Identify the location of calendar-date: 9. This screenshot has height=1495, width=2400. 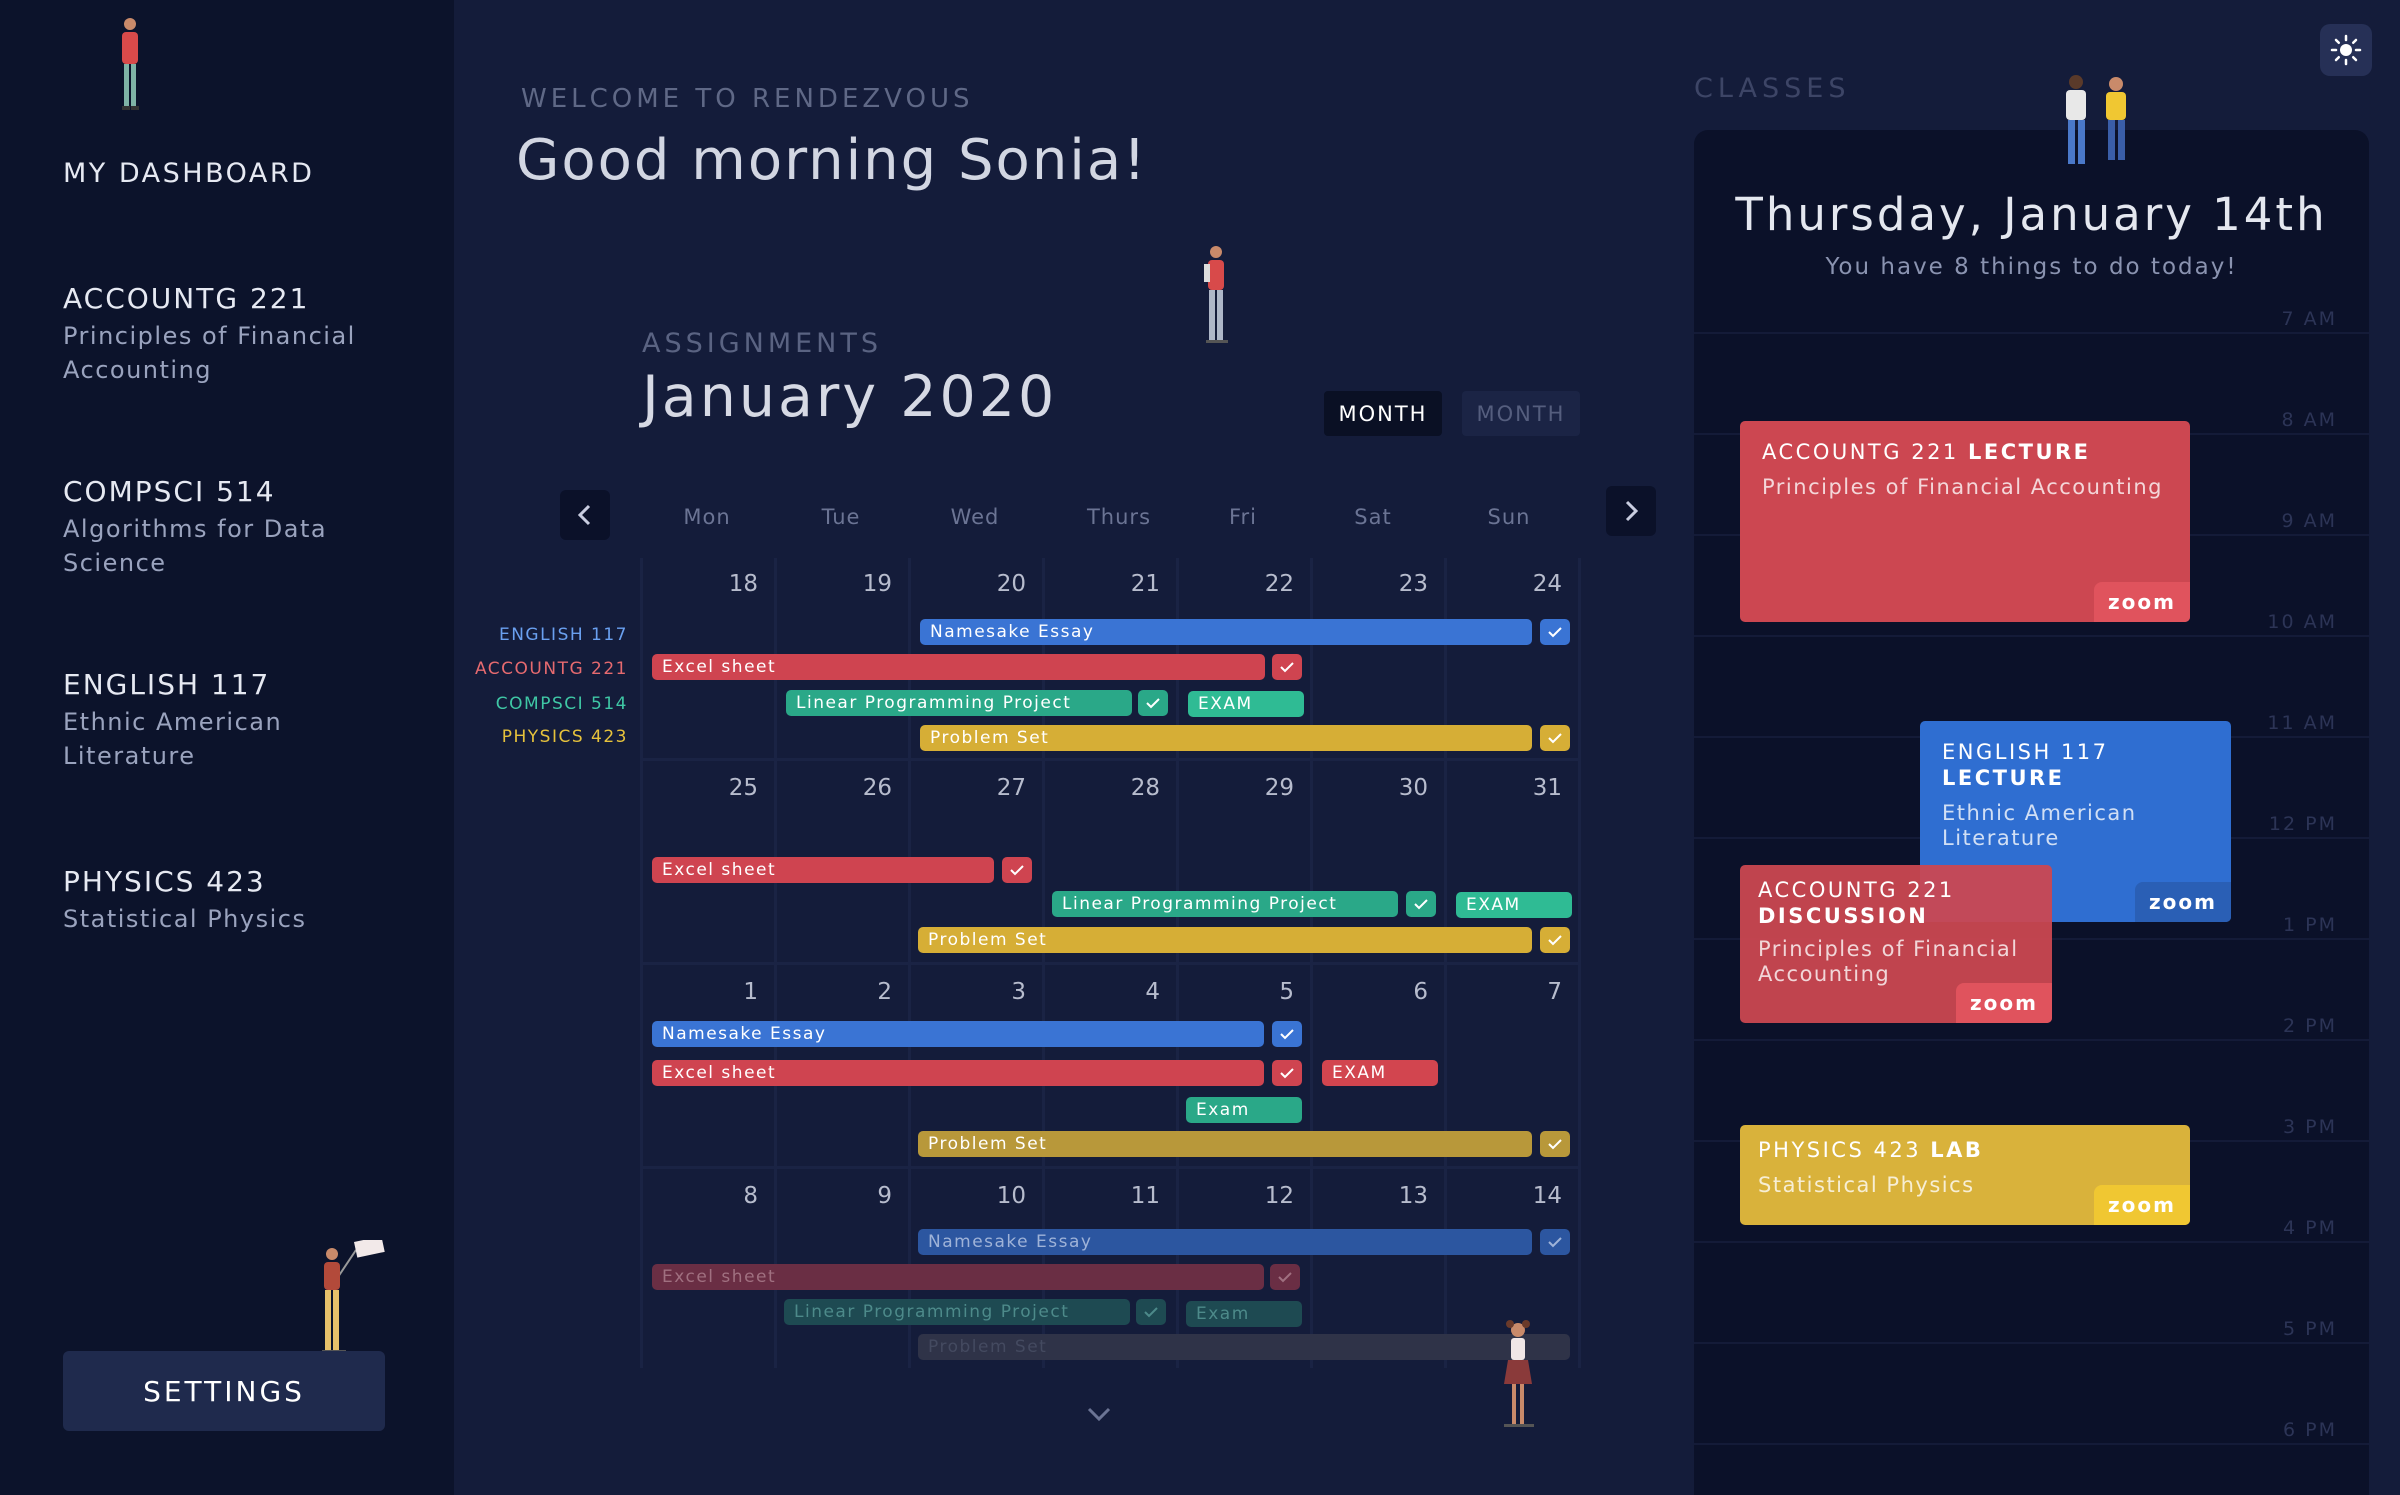
(884, 1196).